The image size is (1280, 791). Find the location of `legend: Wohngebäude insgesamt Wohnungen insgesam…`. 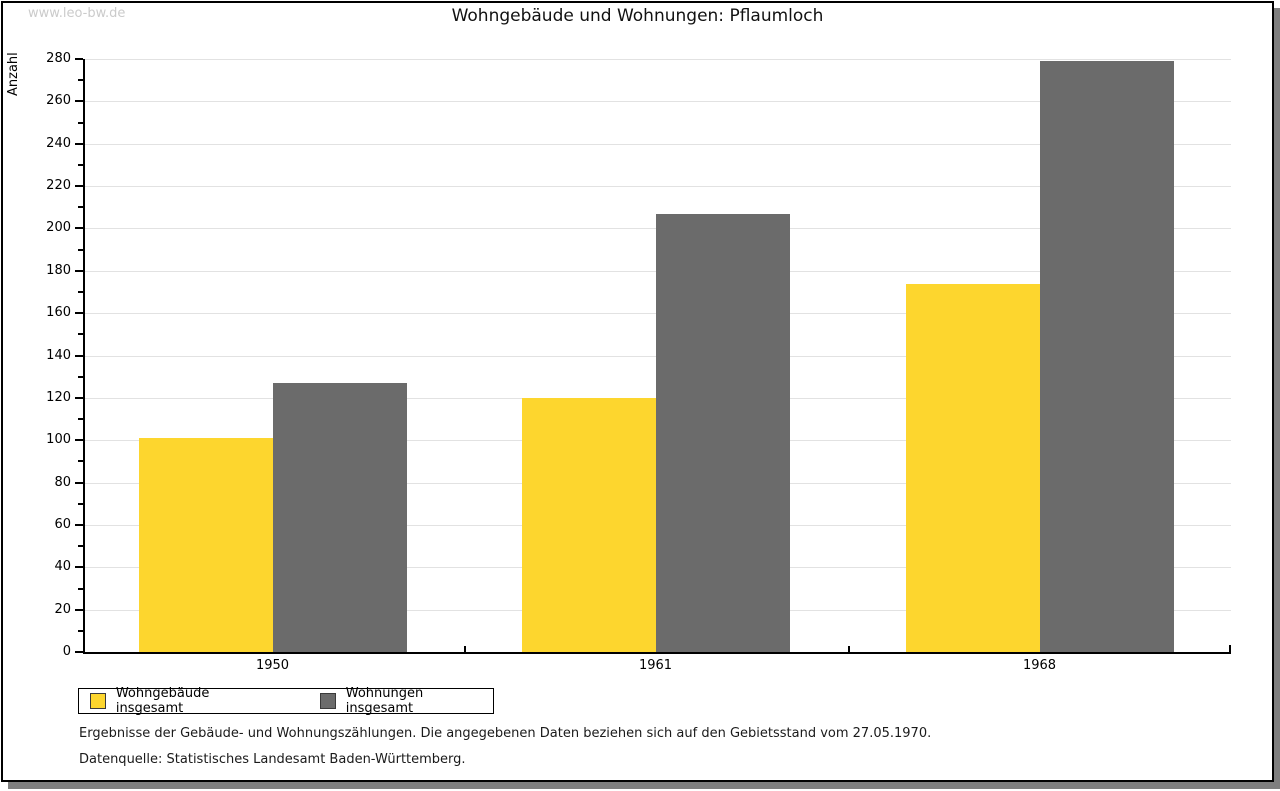

legend: Wohngebäude insgesamt Wohnungen insgesam… is located at coordinates (286, 701).